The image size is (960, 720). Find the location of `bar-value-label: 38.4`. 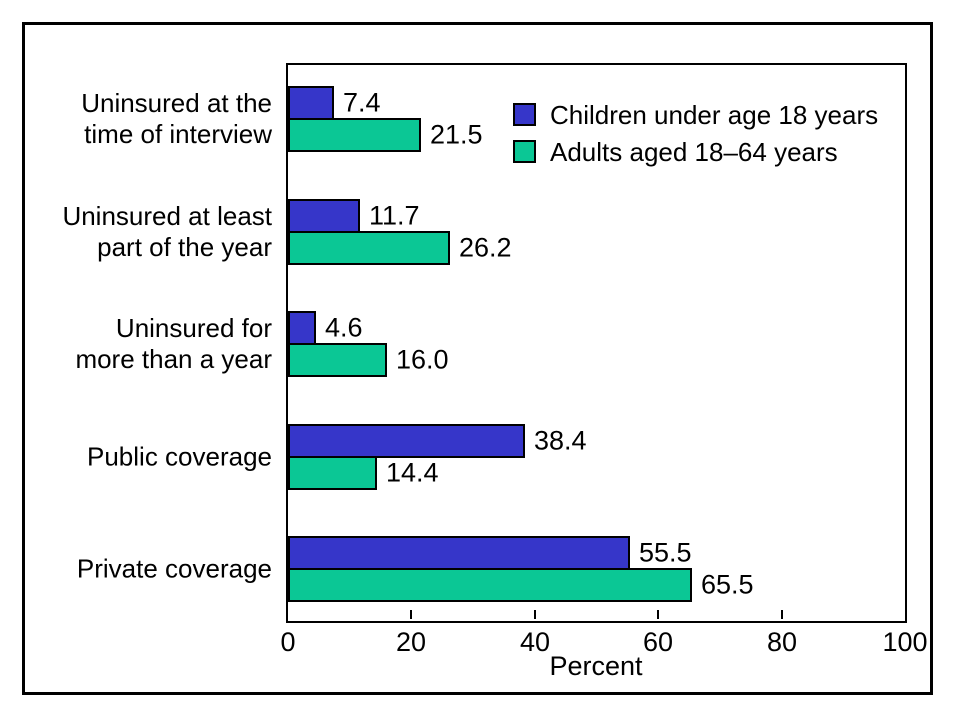

bar-value-label: 38.4 is located at coordinates (560, 440).